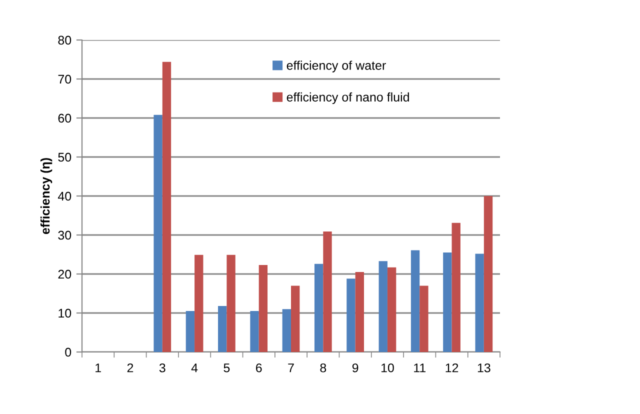  What do you see at coordinates (65, 313) in the screenshot?
I see `y-tick-label: 10` at bounding box center [65, 313].